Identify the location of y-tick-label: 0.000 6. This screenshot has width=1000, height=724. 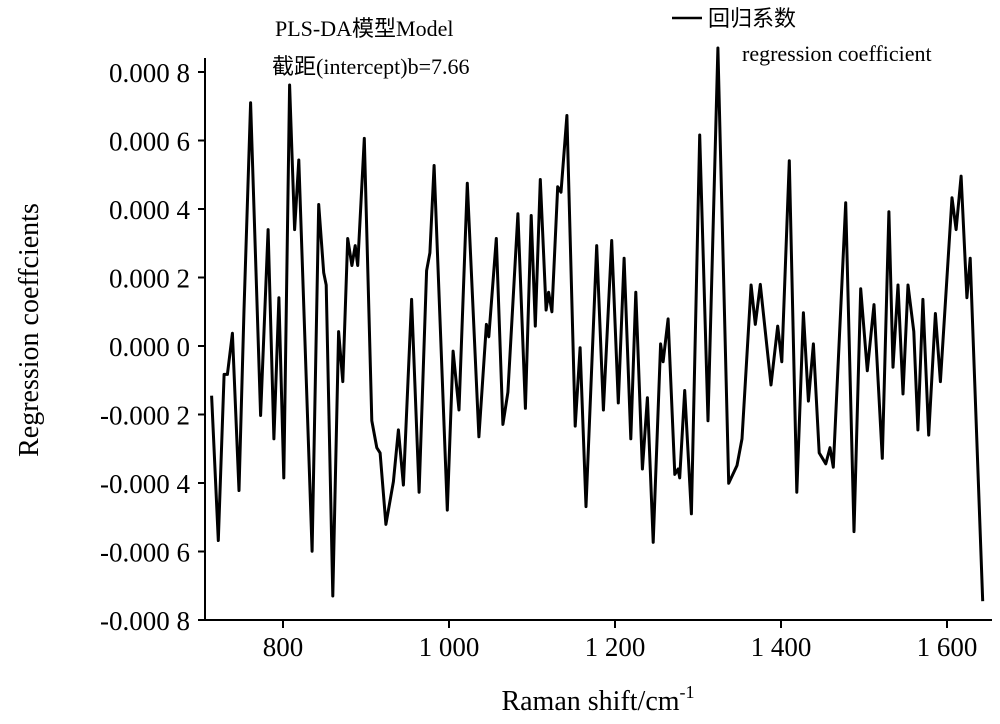
(149, 142).